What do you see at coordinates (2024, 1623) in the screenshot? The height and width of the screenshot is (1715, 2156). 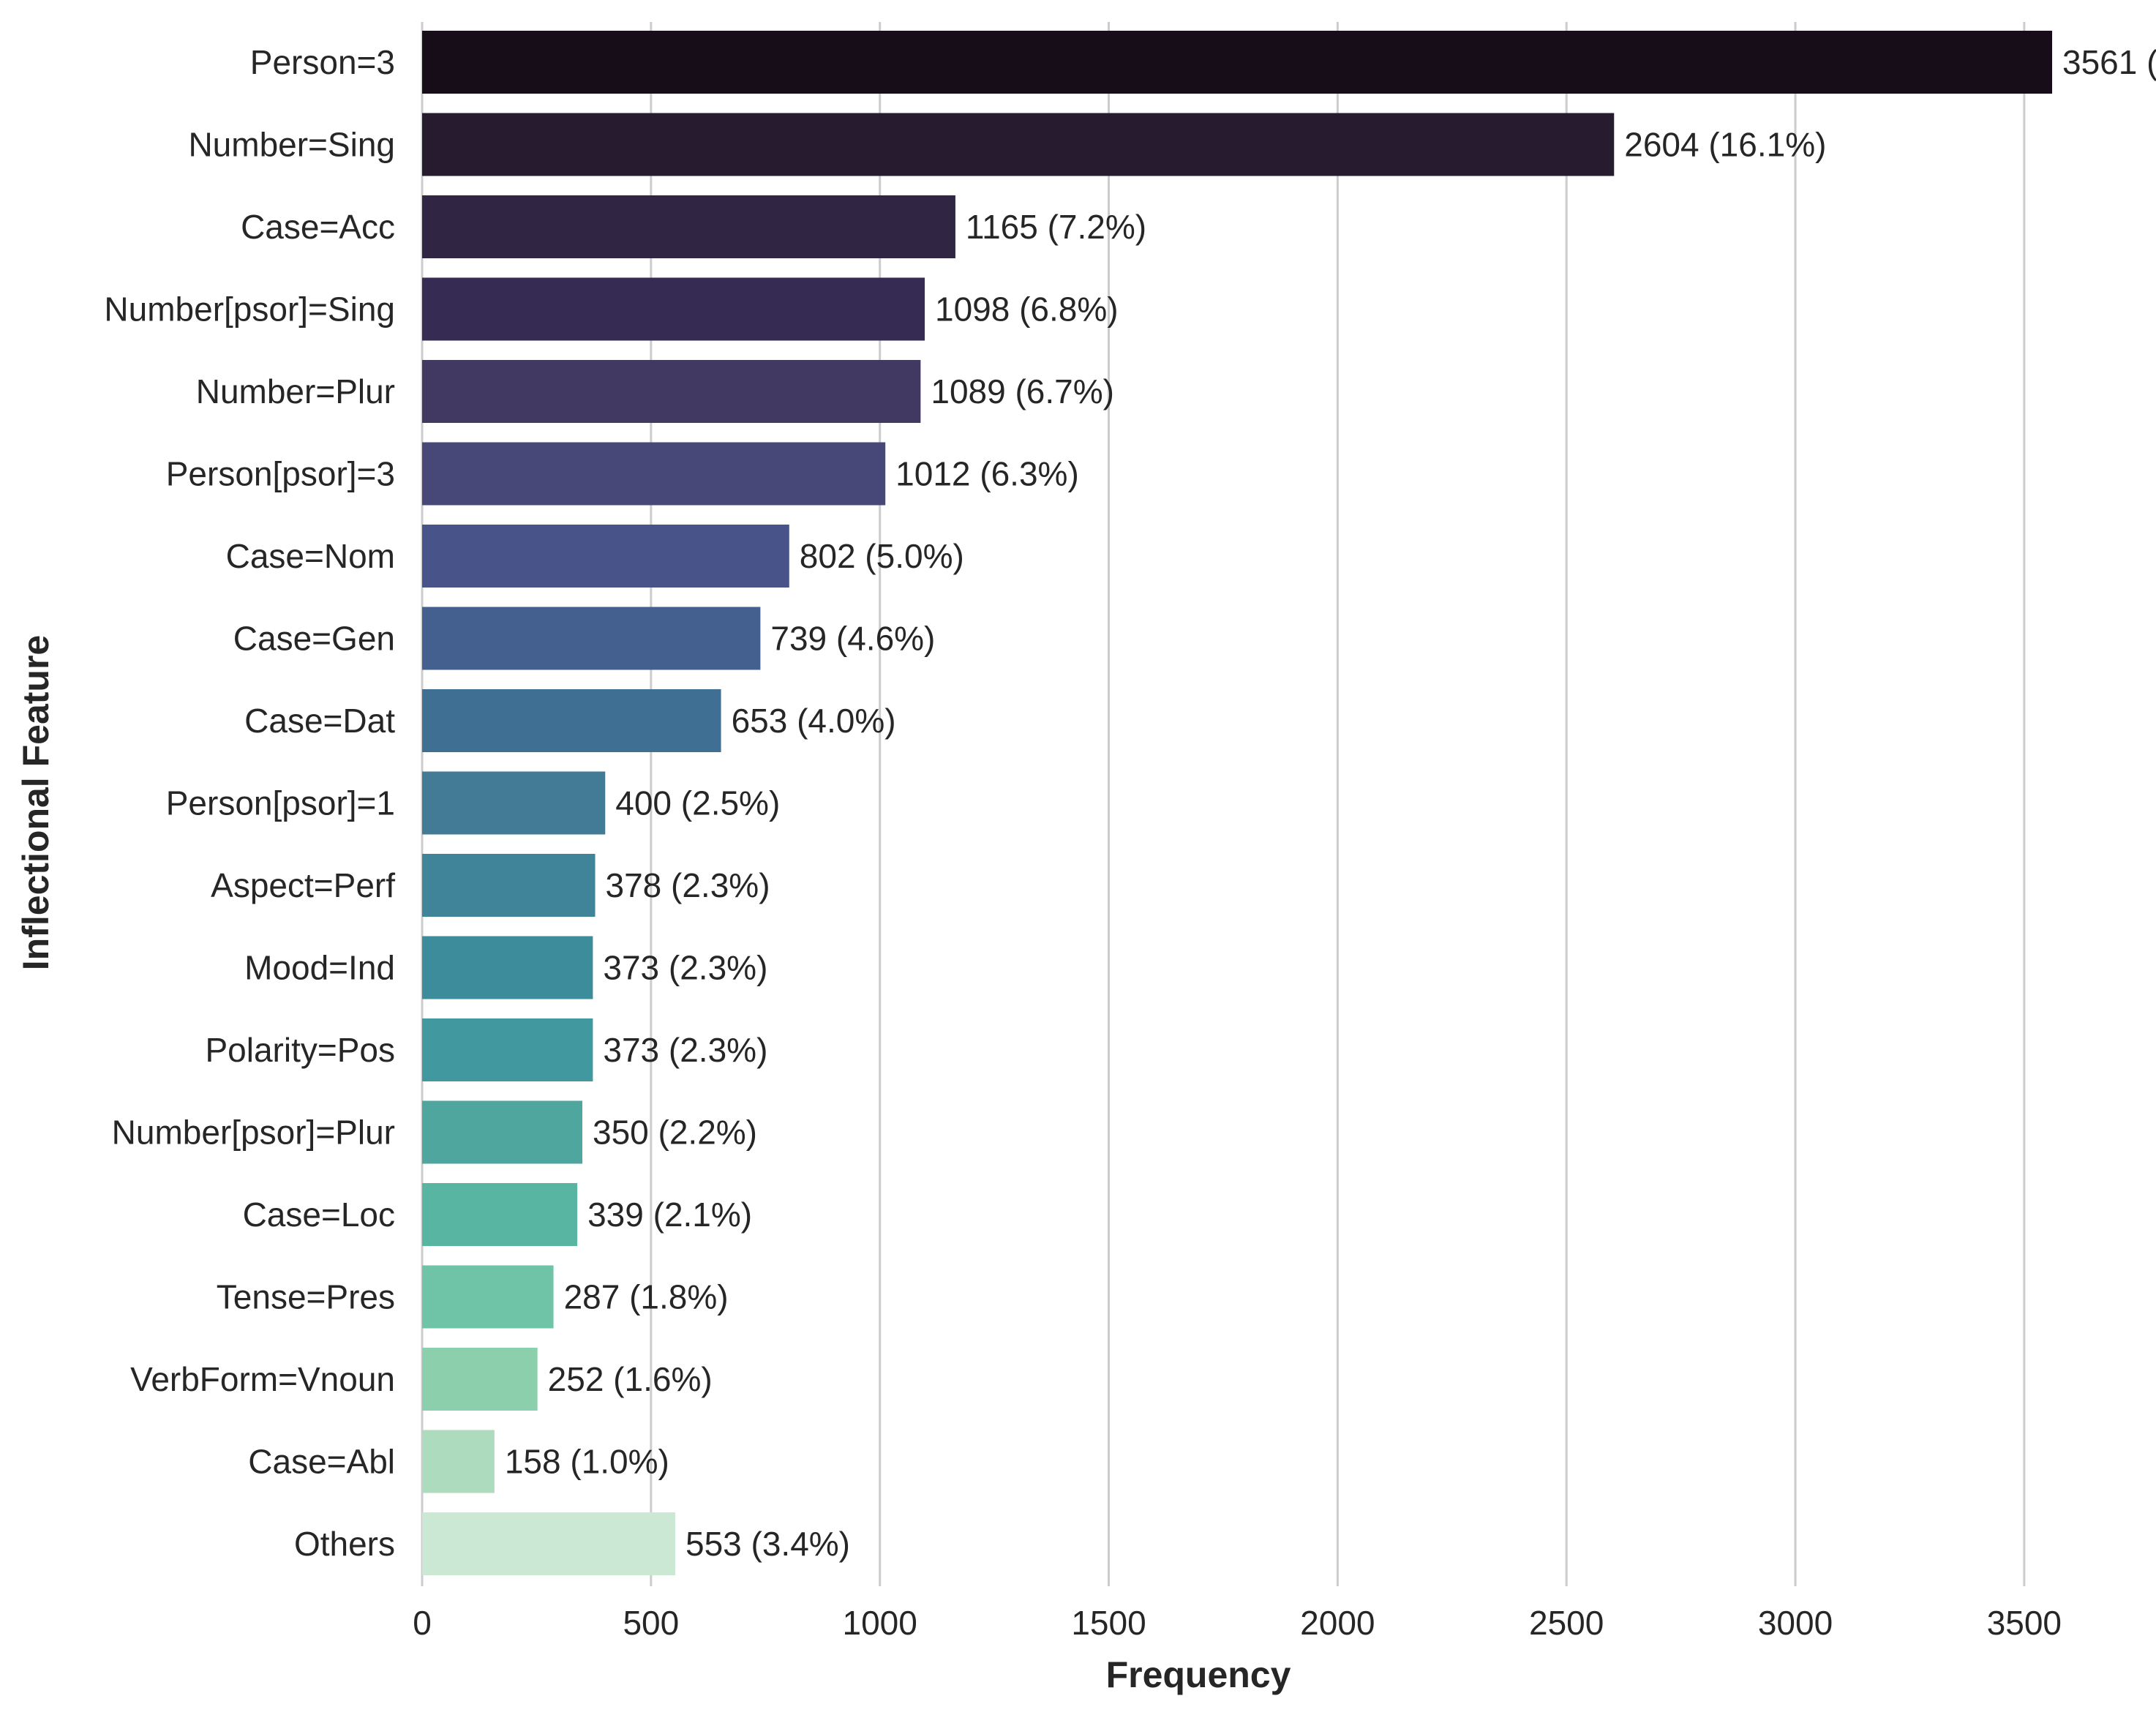 I see `x-tick-label: 3500` at bounding box center [2024, 1623].